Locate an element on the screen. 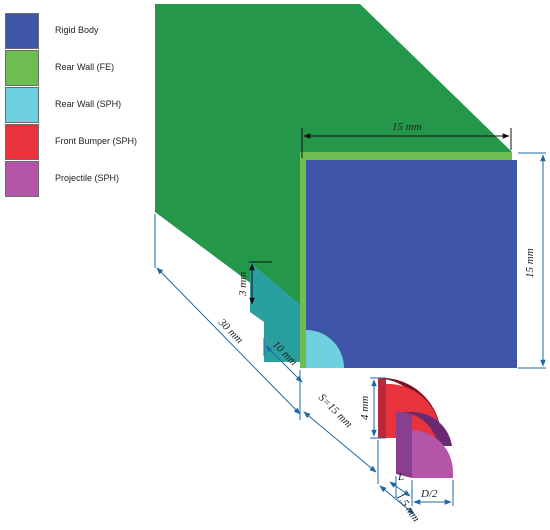 The height and width of the screenshot is (530, 550). legend-swatch-front-bumper-sph is located at coordinates (22, 142).